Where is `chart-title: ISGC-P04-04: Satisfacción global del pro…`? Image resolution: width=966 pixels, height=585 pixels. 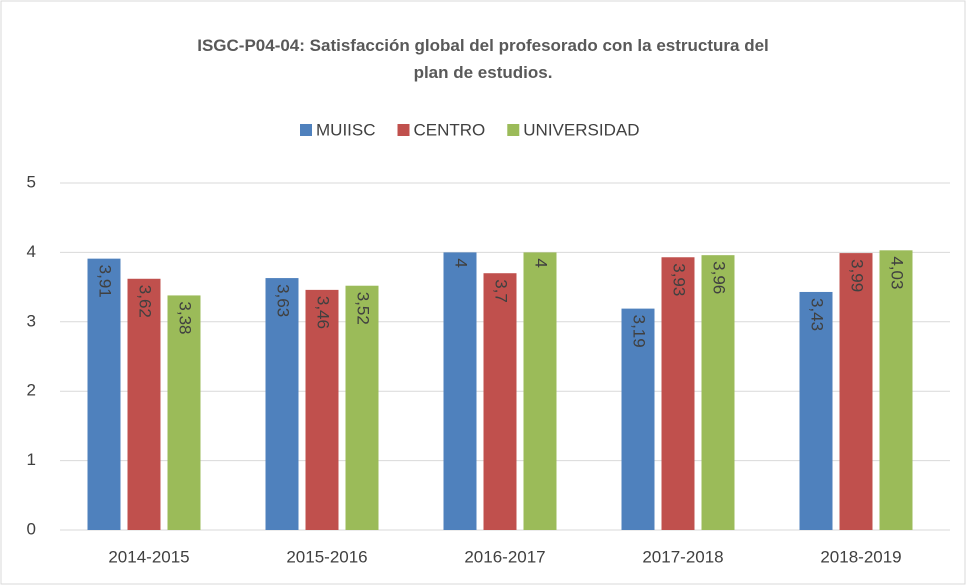
chart-title: ISGC-P04-04: Satisfacción global del pro… is located at coordinates (483, 59).